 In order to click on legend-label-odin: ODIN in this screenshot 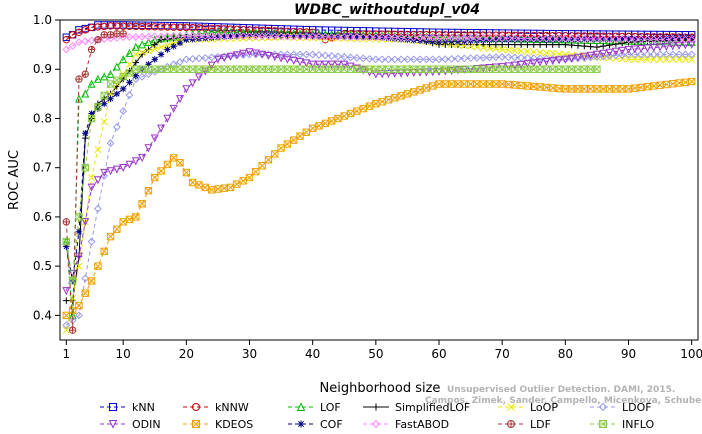, I will do `click(146, 424)`.